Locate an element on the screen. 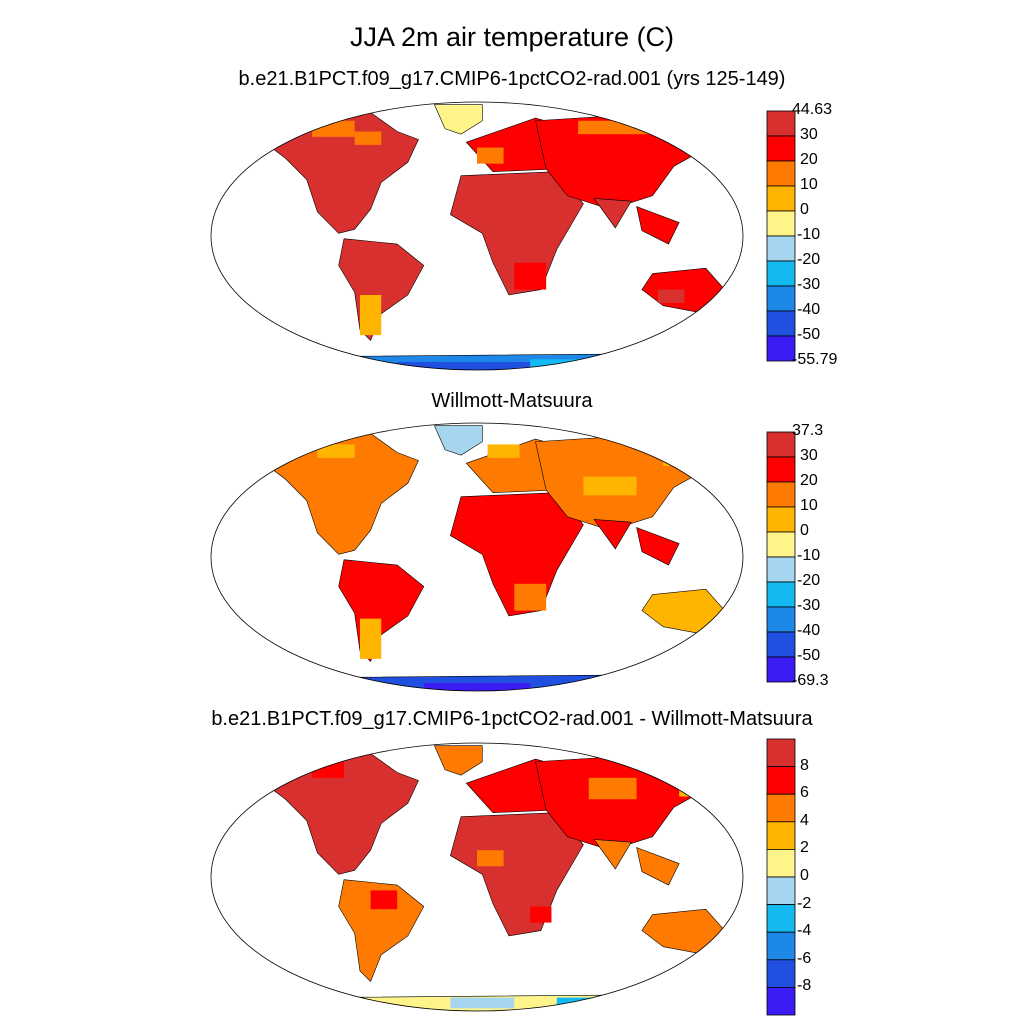  colorbar-3-label: 4 is located at coordinates (804, 820).